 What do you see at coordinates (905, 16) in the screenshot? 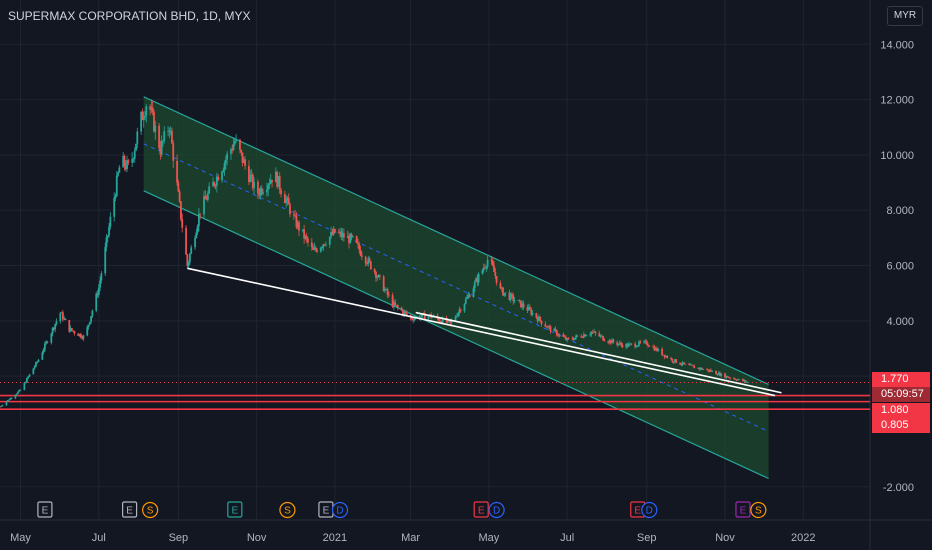
I see `currency-badge: MYR` at bounding box center [905, 16].